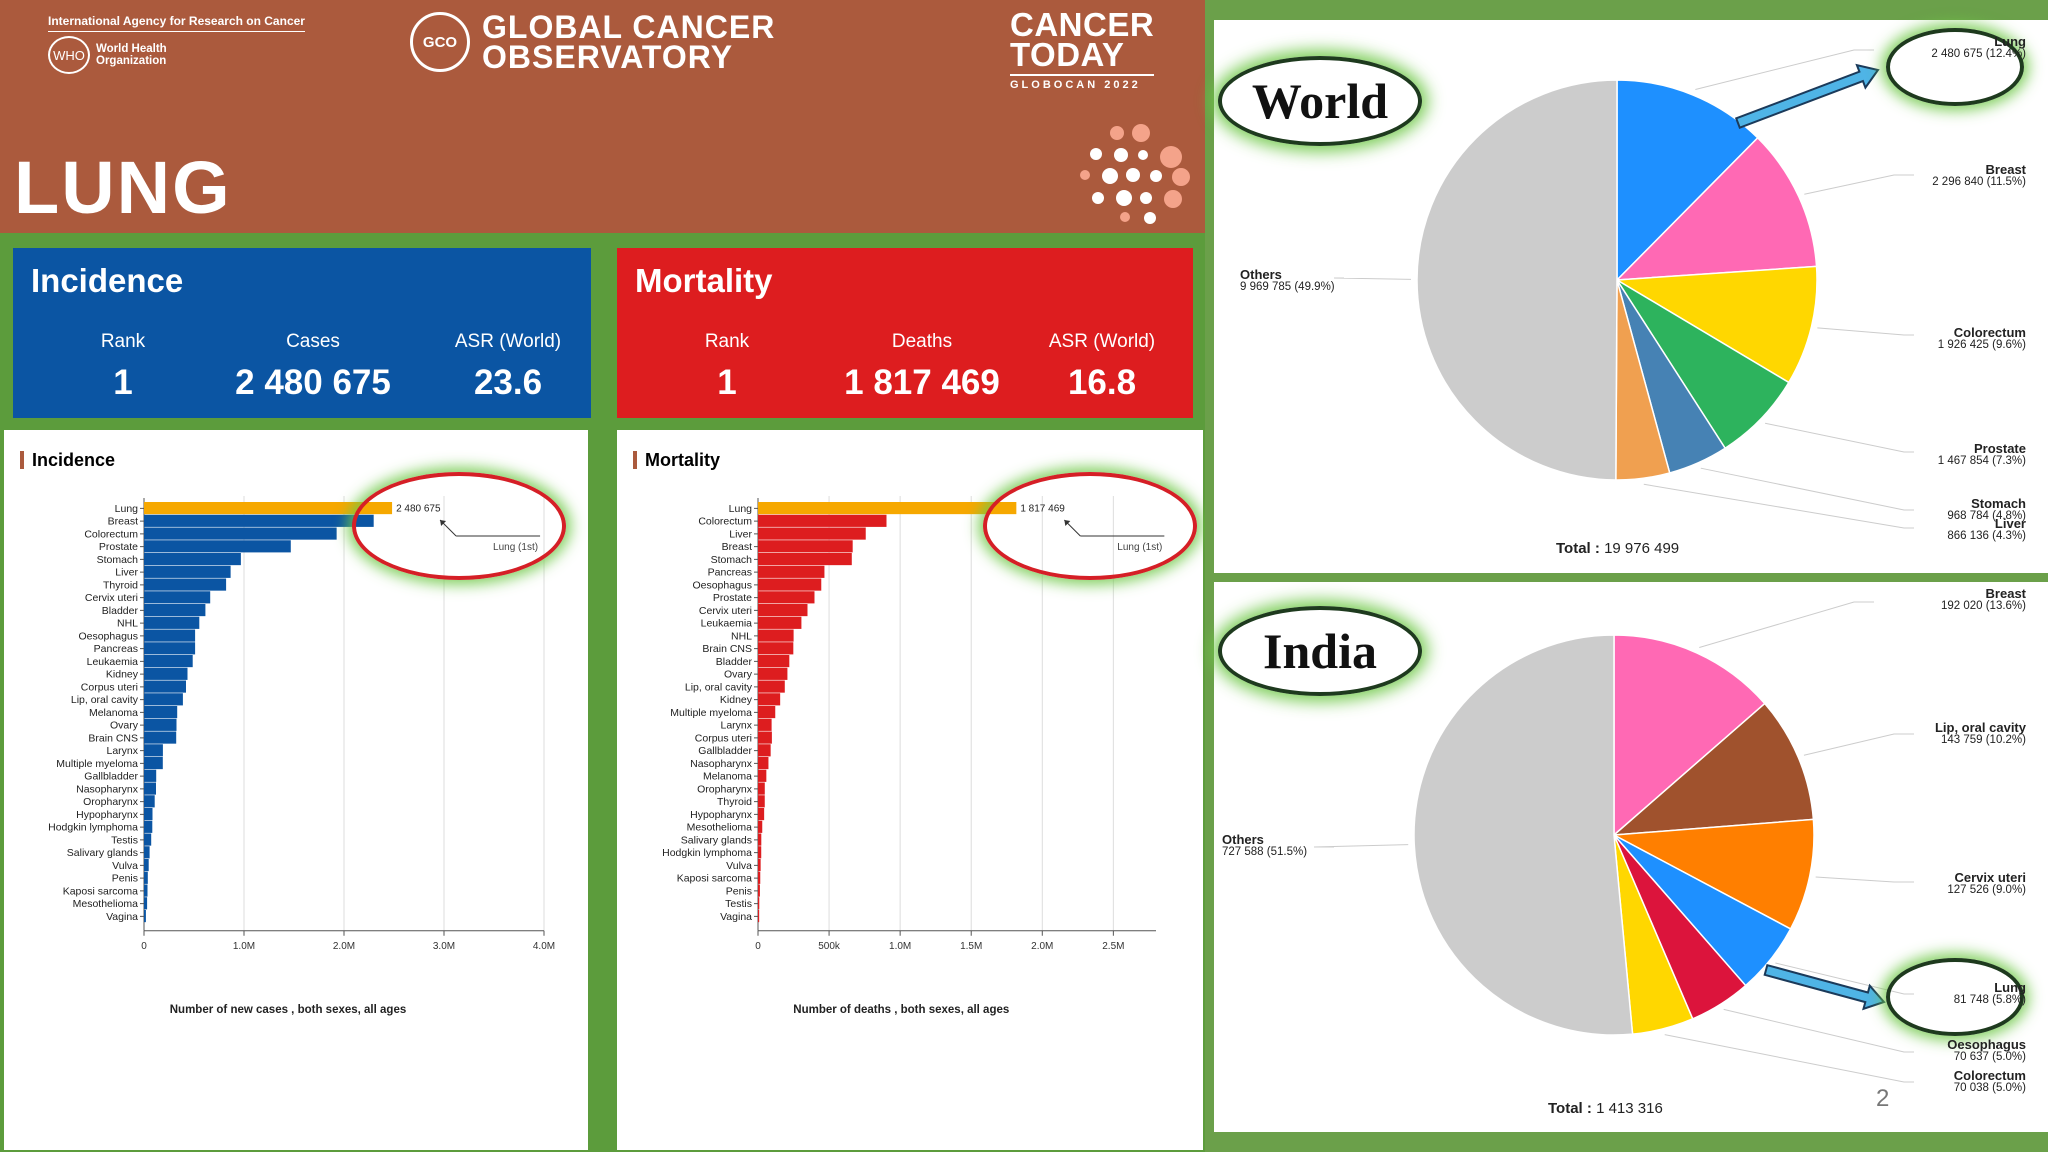 The height and width of the screenshot is (1152, 2048). I want to click on world-prostate-name: Prostate, so click(1999, 448).